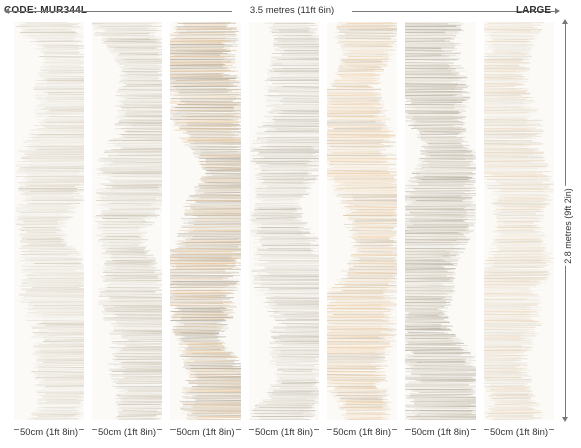 This screenshot has width=581, height=448. What do you see at coordinates (533, 10) in the screenshot?
I see `size-label: LARGE` at bounding box center [533, 10].